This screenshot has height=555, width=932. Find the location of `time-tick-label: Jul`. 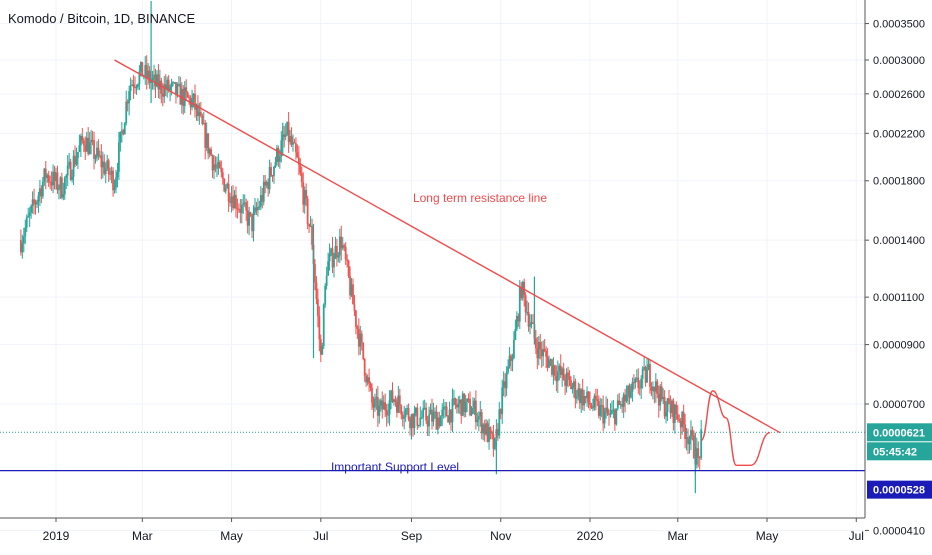

time-tick-label: Jul is located at coordinates (320, 536).